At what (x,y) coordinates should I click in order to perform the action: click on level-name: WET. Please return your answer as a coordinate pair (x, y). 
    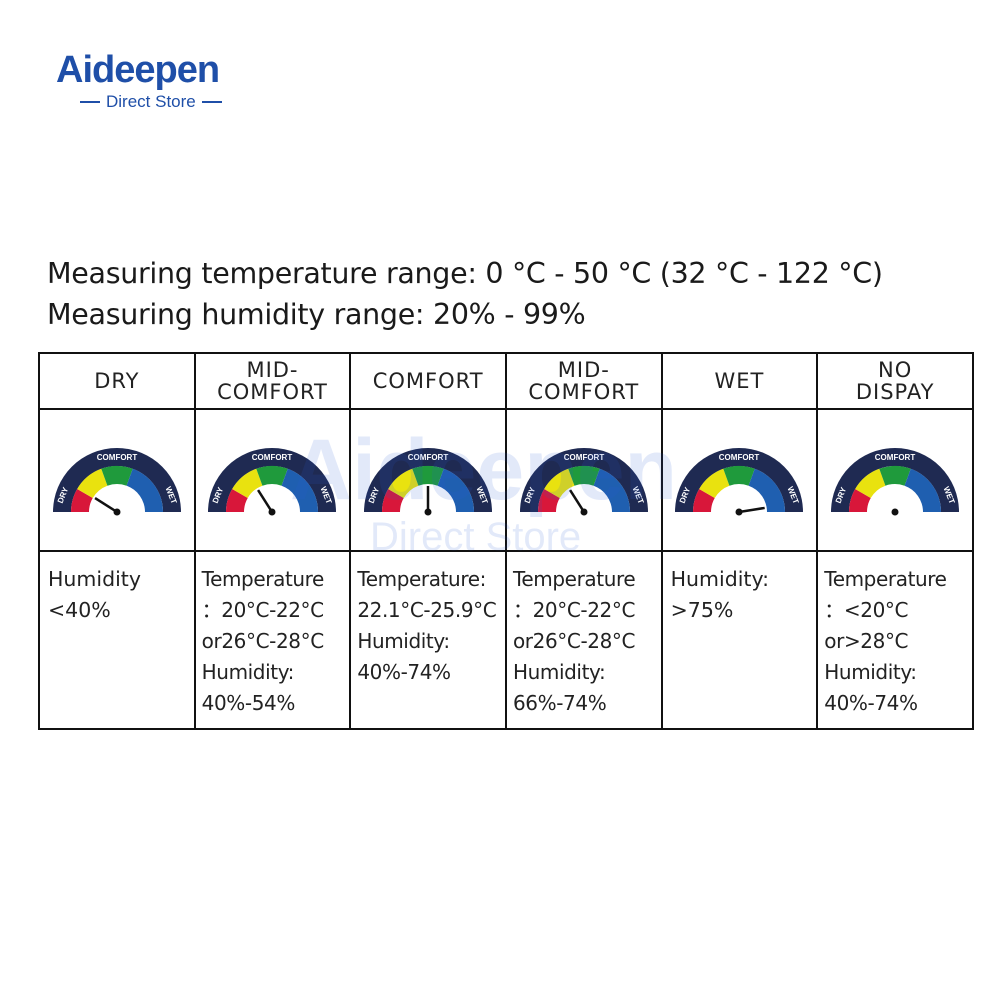
    Looking at the image, I should click on (739, 381).